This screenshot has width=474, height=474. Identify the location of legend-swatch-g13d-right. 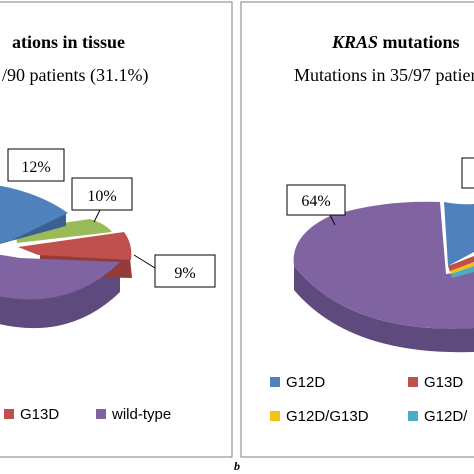
(413, 382).